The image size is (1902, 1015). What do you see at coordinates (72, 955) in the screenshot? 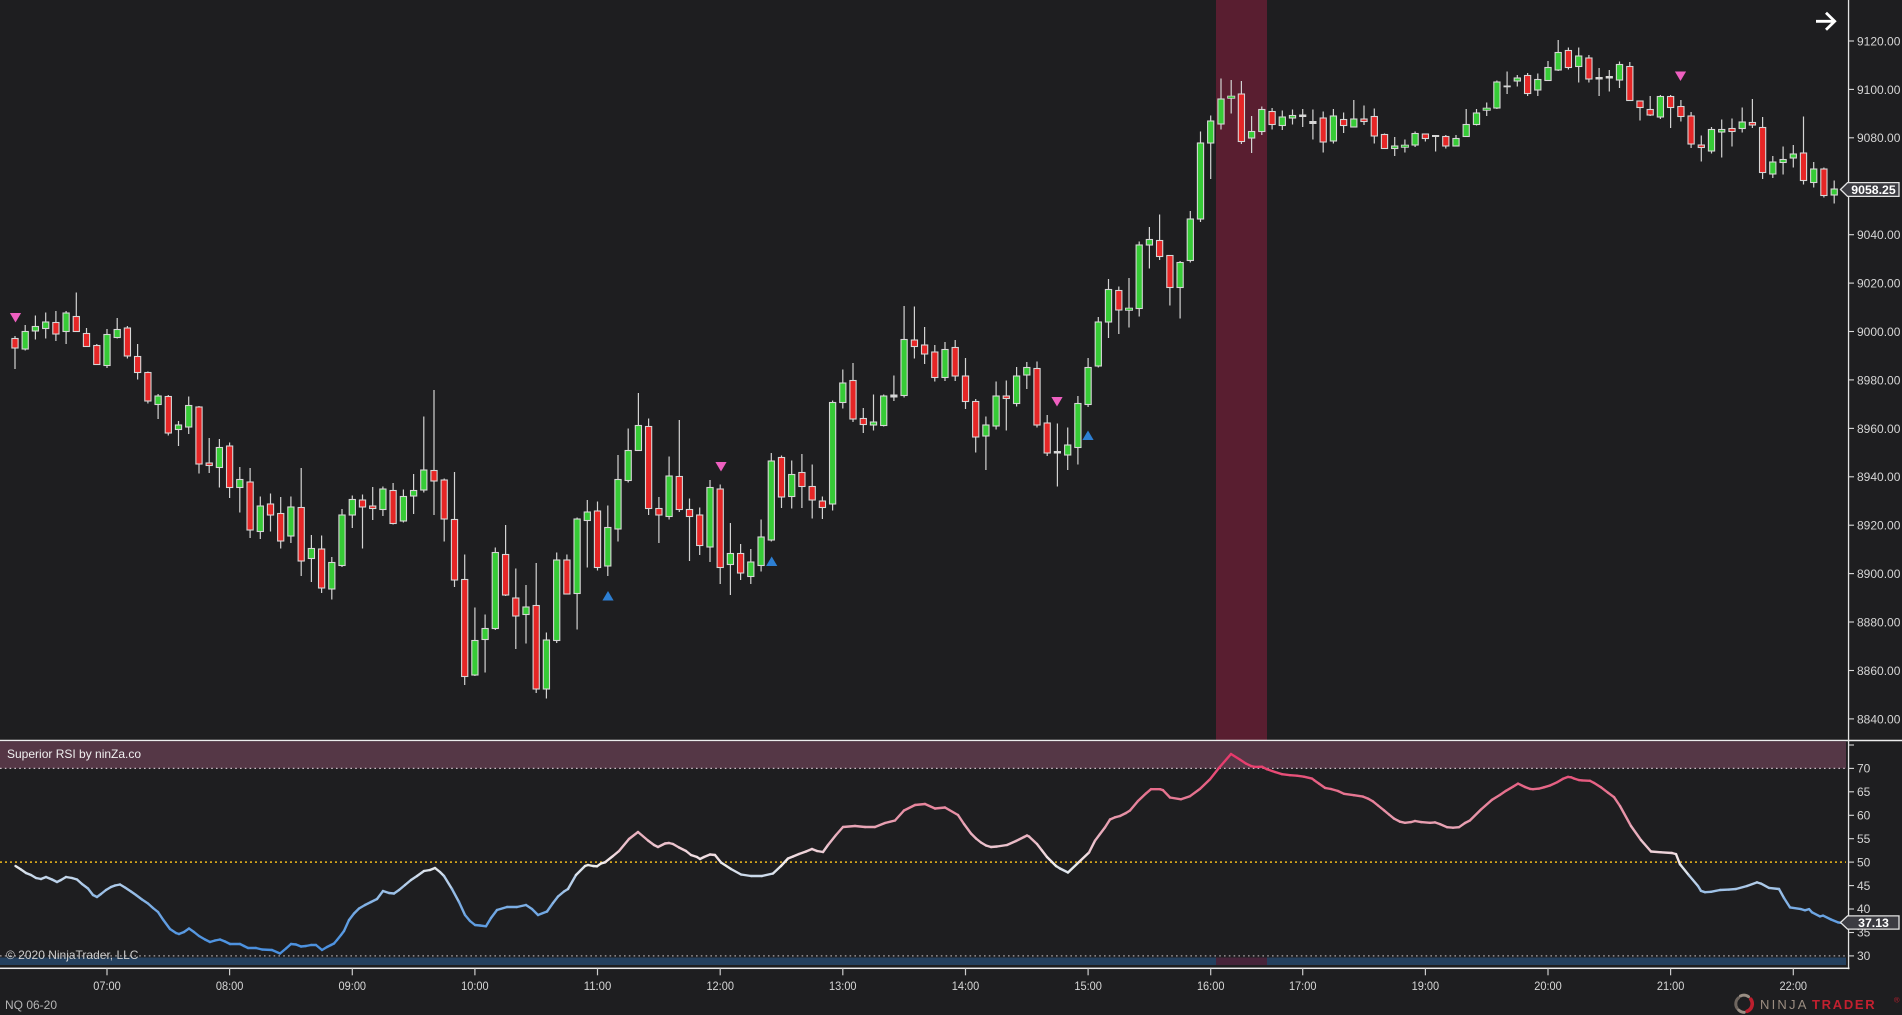
I see `svg-text: © 2020 NinjaTrader, LLC` at bounding box center [72, 955].